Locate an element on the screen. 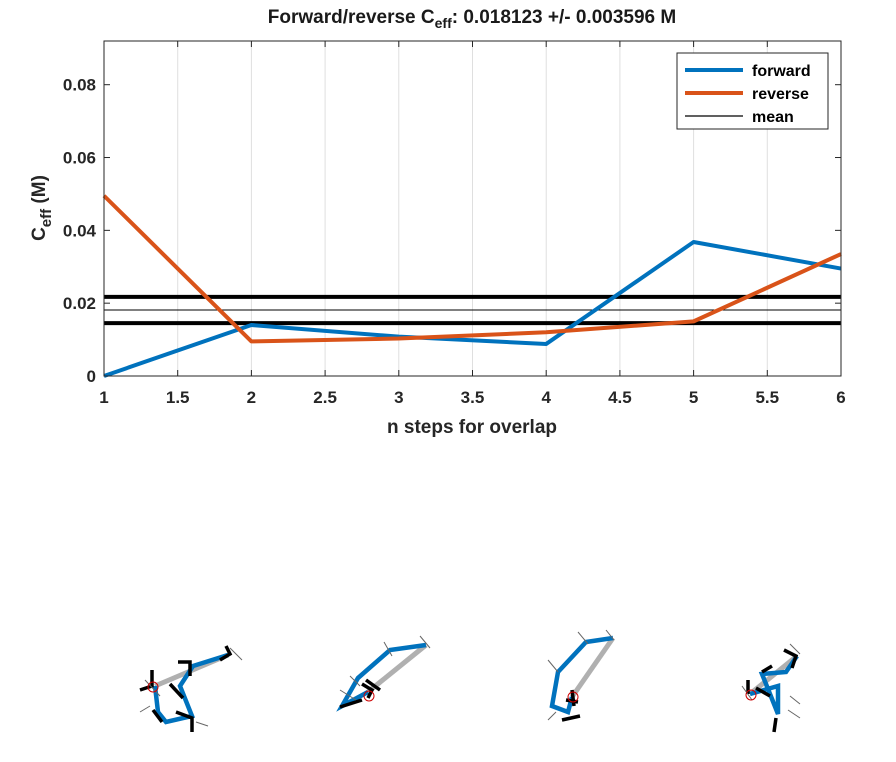 The height and width of the screenshot is (762, 896). legend: forward reverse mean is located at coordinates (752, 91).